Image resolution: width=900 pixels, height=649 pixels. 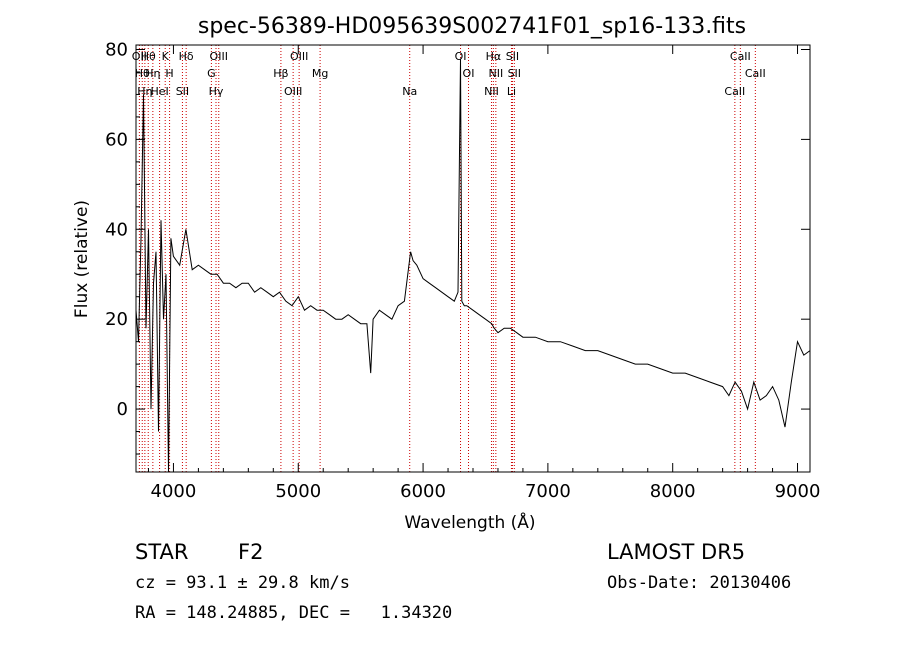 I want to click on marker-label-11: Hγ, so click(x=216, y=91).